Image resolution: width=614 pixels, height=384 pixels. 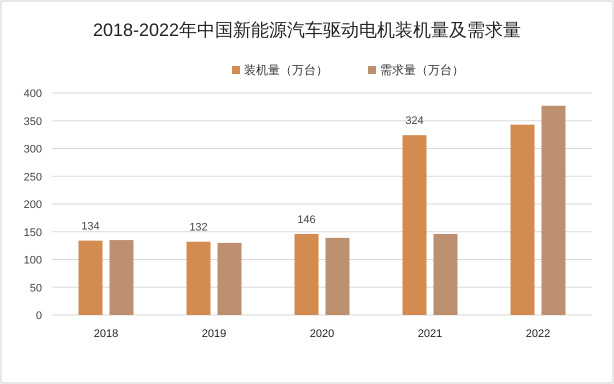 I want to click on y-tick-label: 350, so click(x=33, y=122).